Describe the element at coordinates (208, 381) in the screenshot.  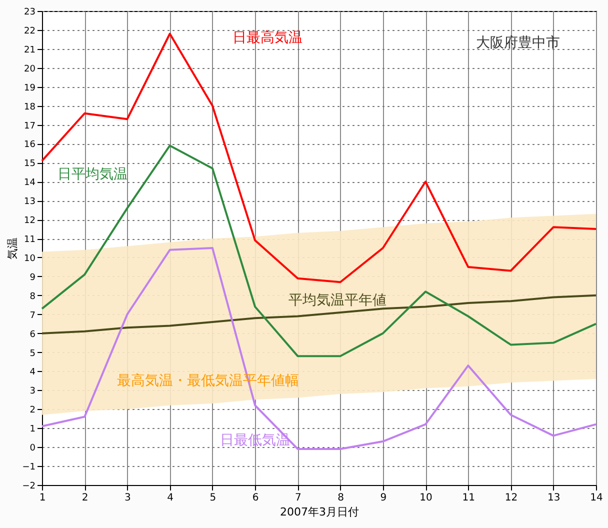
I see `annotation: 最高気温・最低気温平年値幅` at that location.